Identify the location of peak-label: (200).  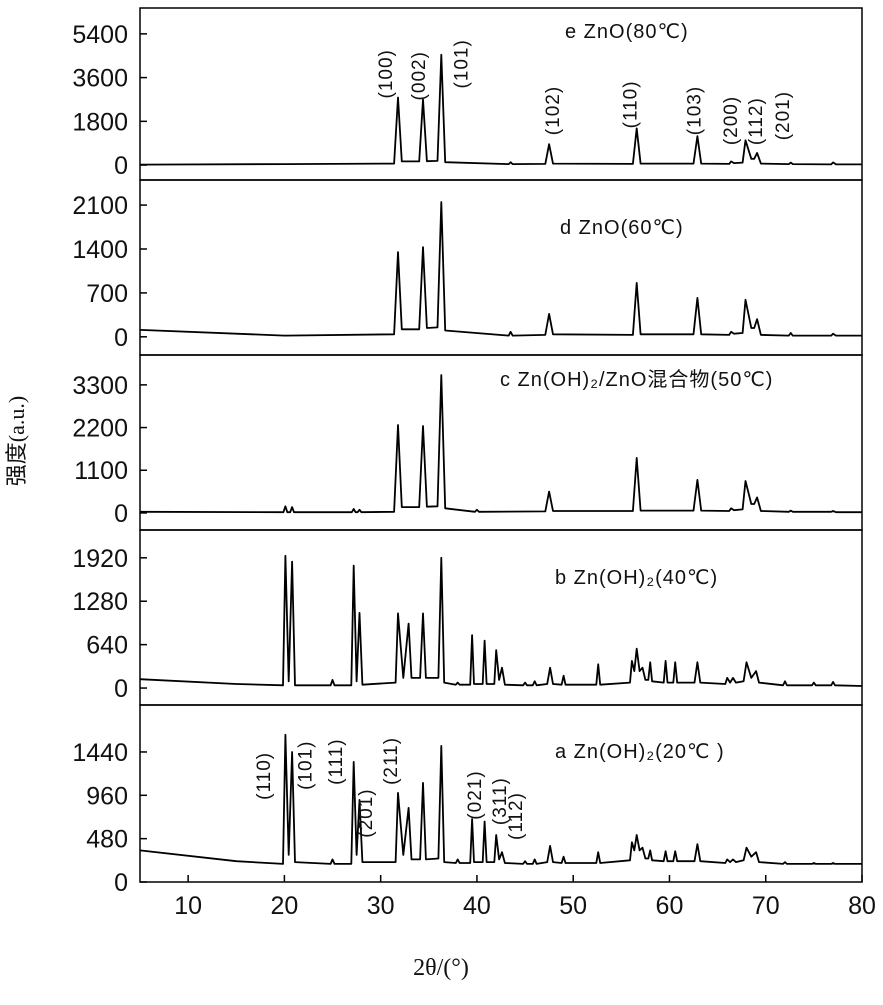
(731, 120).